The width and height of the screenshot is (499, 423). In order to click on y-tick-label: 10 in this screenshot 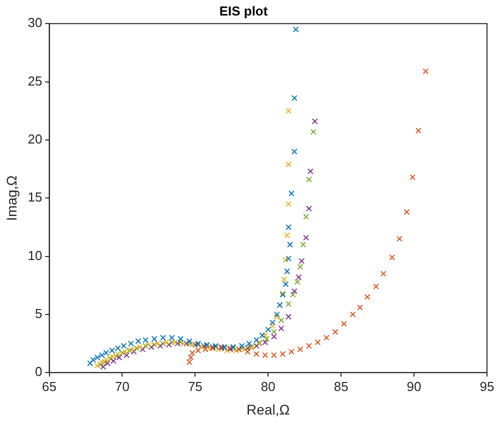, I will do `click(35, 255)`.